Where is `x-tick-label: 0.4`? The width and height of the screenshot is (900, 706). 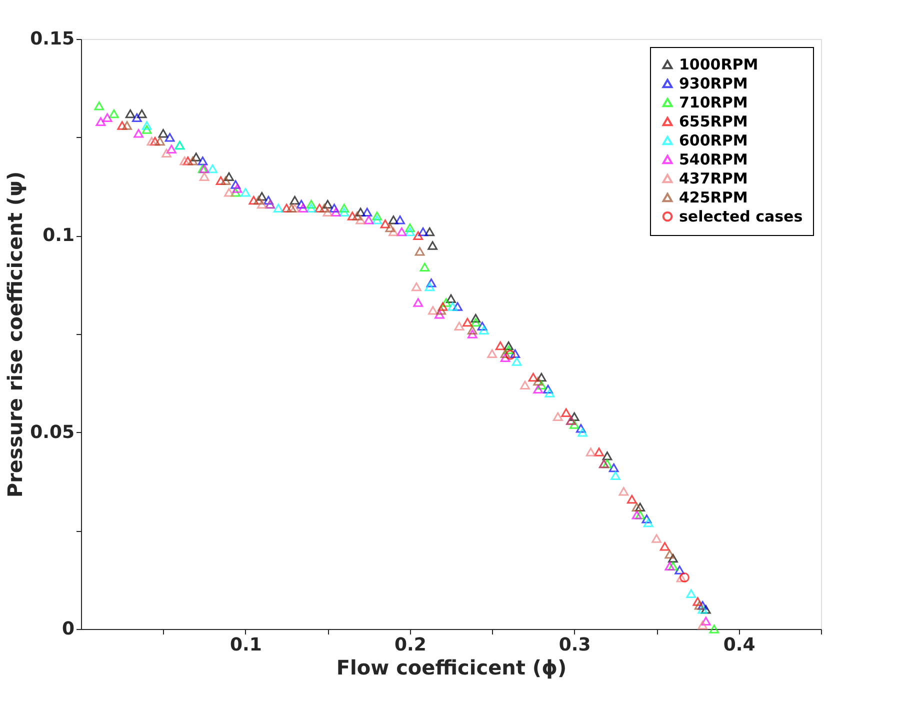 x-tick-label: 0.4 is located at coordinates (739, 645).